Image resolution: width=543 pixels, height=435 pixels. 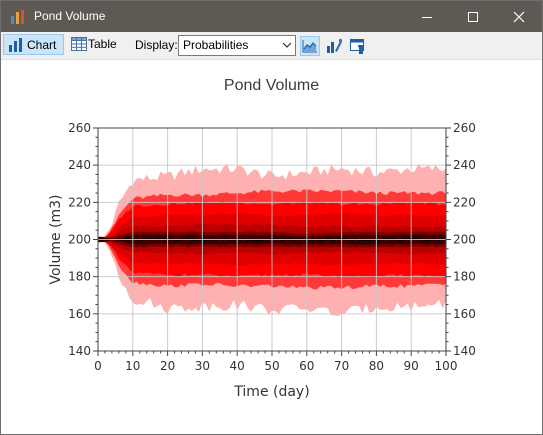 I want to click on table-view-label: Table, so click(x=102, y=44).